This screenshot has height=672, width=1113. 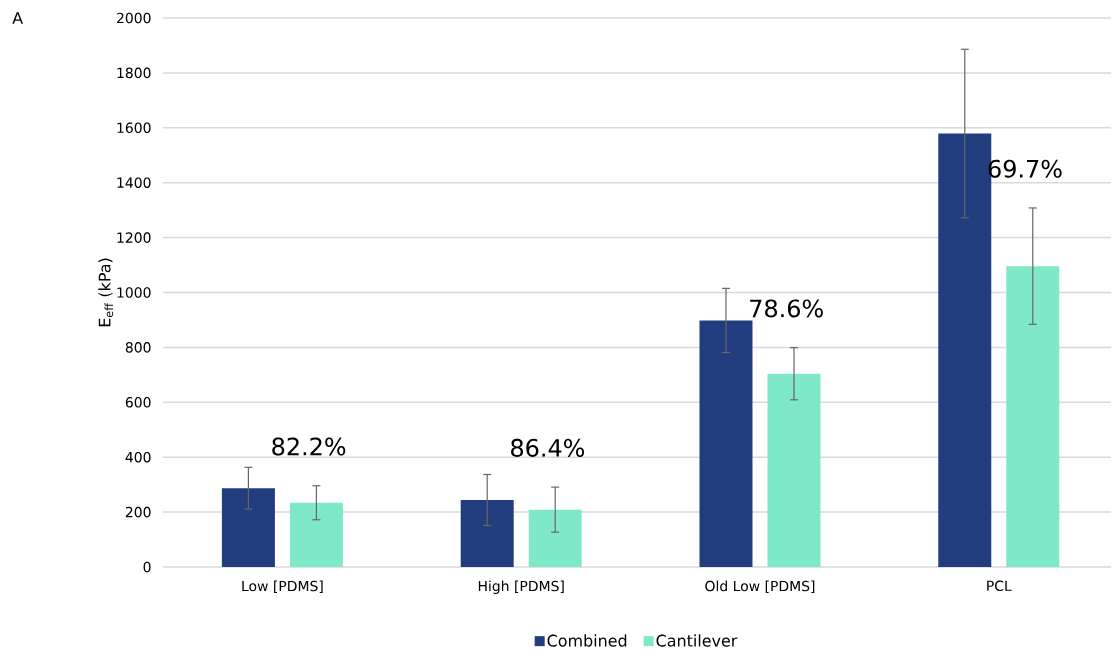 What do you see at coordinates (760, 586) in the screenshot?
I see `x-tick-label: Old Low [PDMS]` at bounding box center [760, 586].